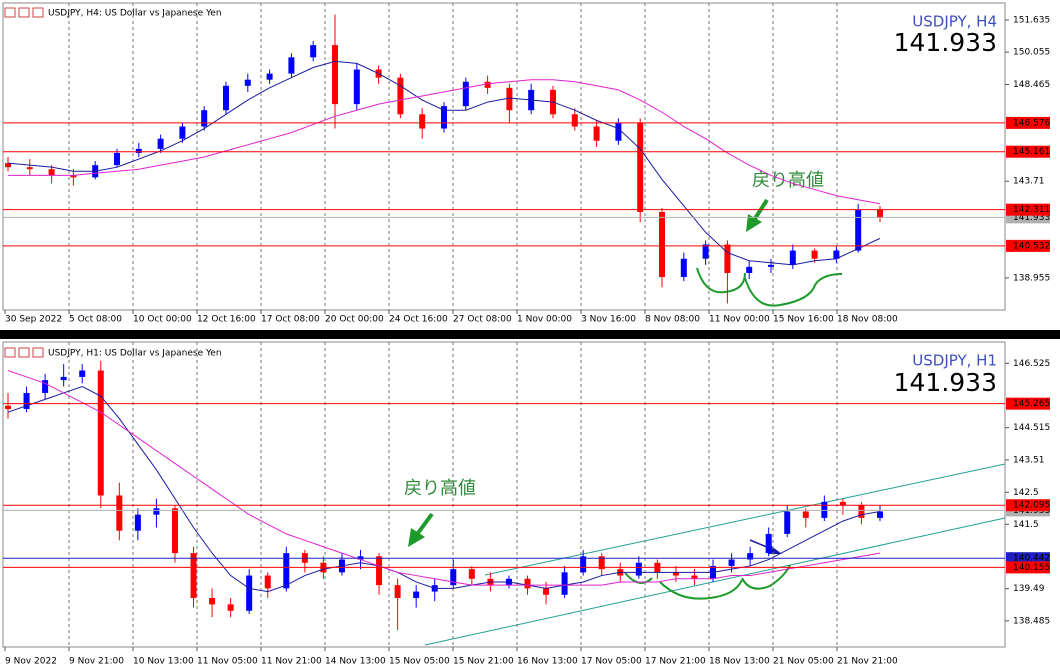 The width and height of the screenshot is (1060, 672). I want to click on x-tick-label: 15 Nov 05:00, so click(419, 662).